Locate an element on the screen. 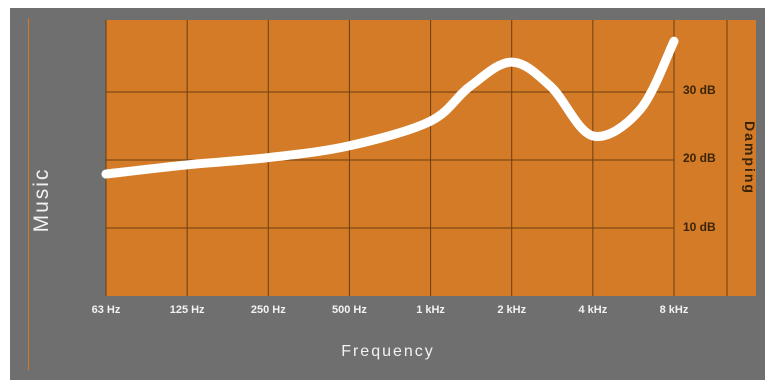 The height and width of the screenshot is (385, 770). y-tick-label: 20 dB is located at coordinates (699, 158).